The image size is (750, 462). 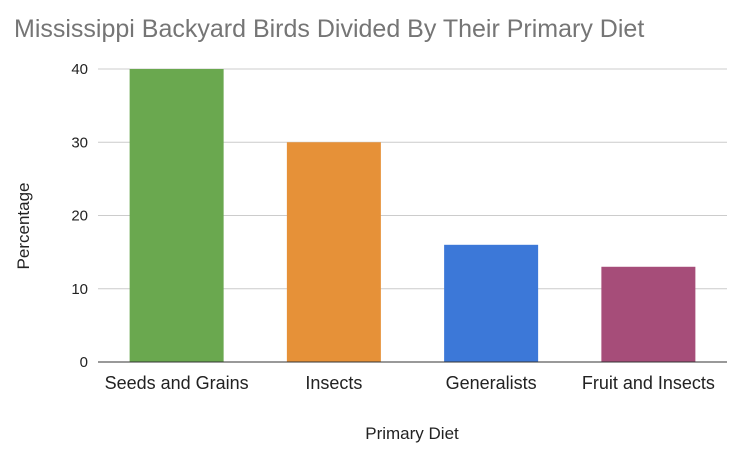 What do you see at coordinates (412, 433) in the screenshot?
I see `x-axis-title: Primary Diet` at bounding box center [412, 433].